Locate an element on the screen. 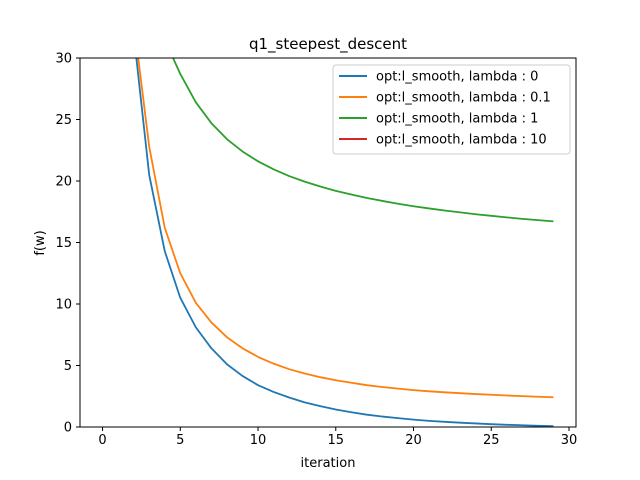 The image size is (640, 480). legend-box is located at coordinates (451, 109).